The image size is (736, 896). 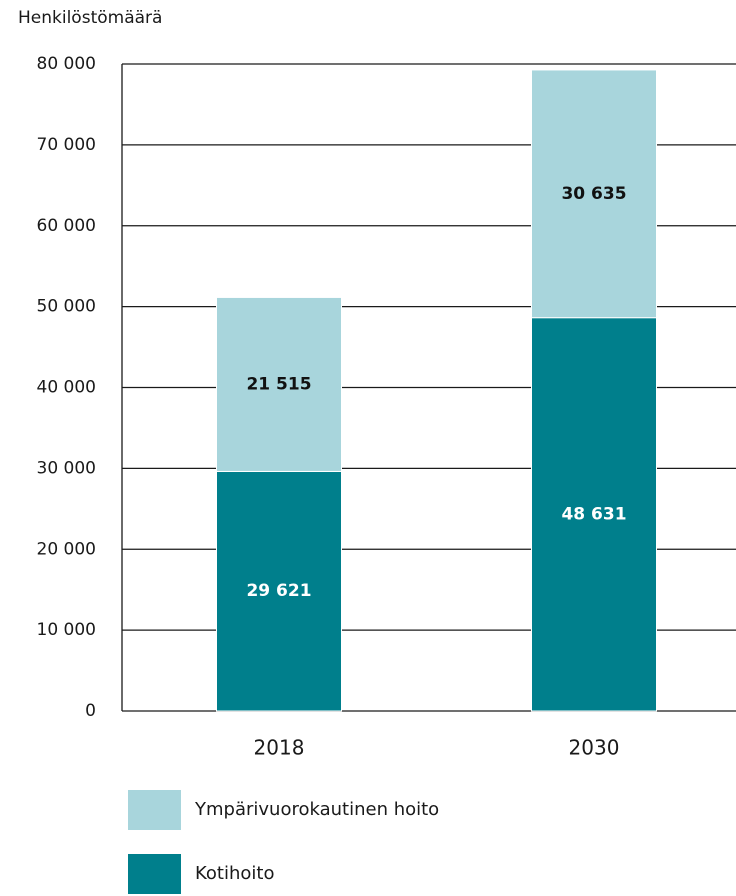 What do you see at coordinates (90, 18) in the screenshot?
I see `chart-title: Henkilöstömäärä` at bounding box center [90, 18].